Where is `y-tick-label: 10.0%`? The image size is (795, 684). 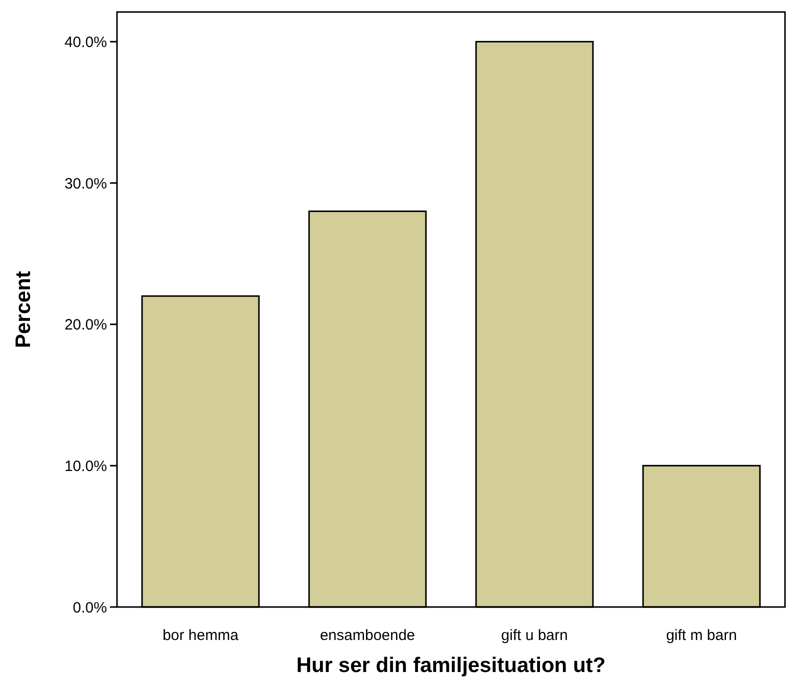 y-tick-label: 10.0% is located at coordinates (85, 466).